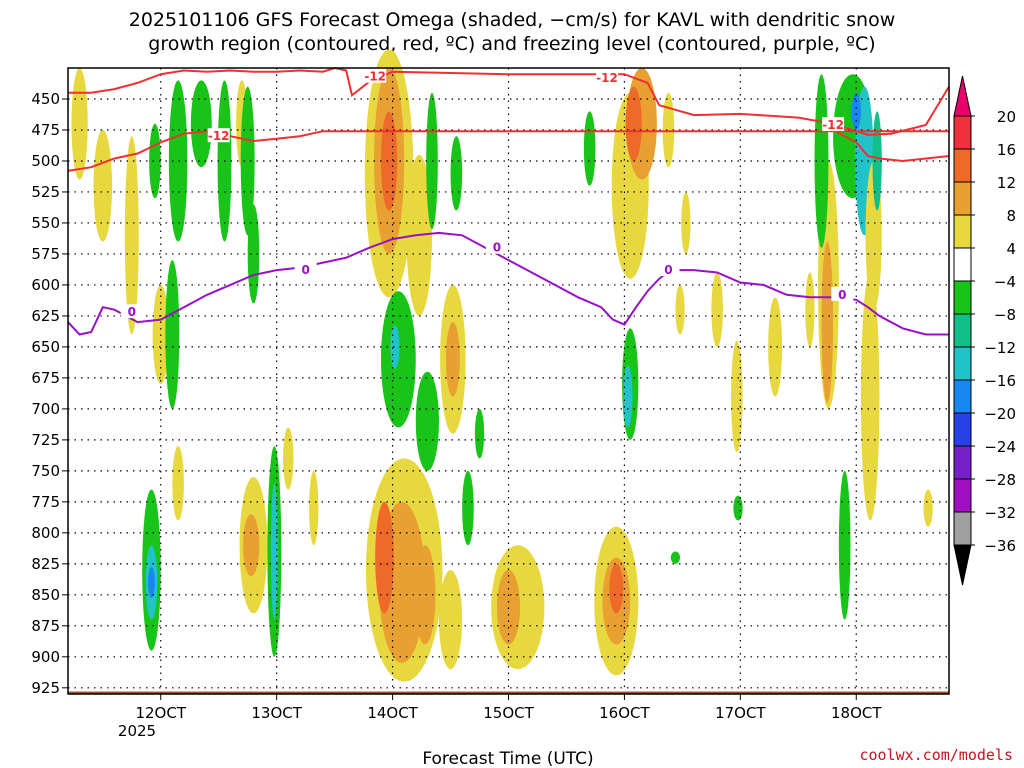 This screenshot has width=1024, height=768. What do you see at coordinates (276, 713) in the screenshot?
I see `x-tick-label: 13OCT` at bounding box center [276, 713].